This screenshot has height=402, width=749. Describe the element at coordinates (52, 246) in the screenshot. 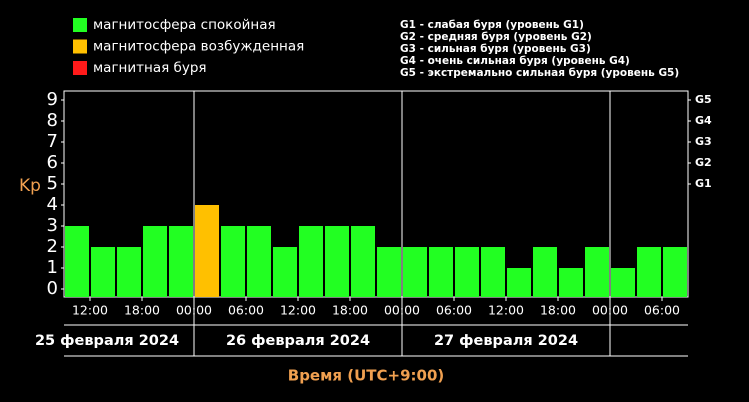

I see `y-tick-label: 2` at that location.